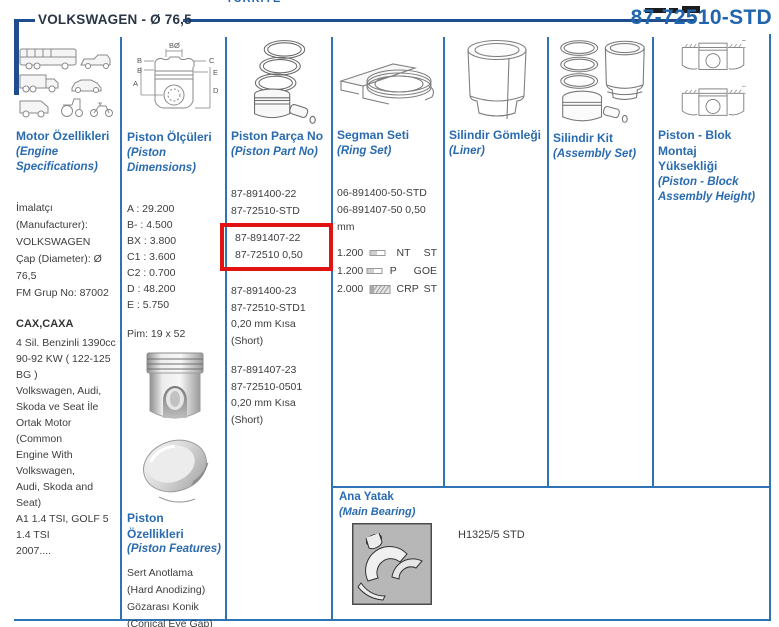  I want to click on main-bearing-subtitle: (Main Bearing), so click(377, 512).